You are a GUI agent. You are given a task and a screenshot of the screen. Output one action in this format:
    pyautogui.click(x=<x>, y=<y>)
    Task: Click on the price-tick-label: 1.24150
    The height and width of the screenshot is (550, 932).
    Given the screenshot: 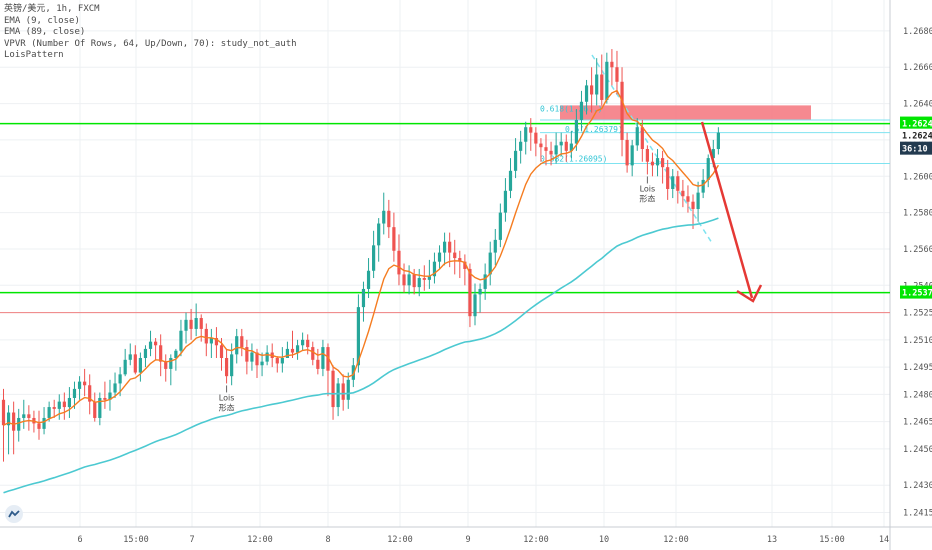 What is the action you would take?
    pyautogui.click(x=917, y=513)
    